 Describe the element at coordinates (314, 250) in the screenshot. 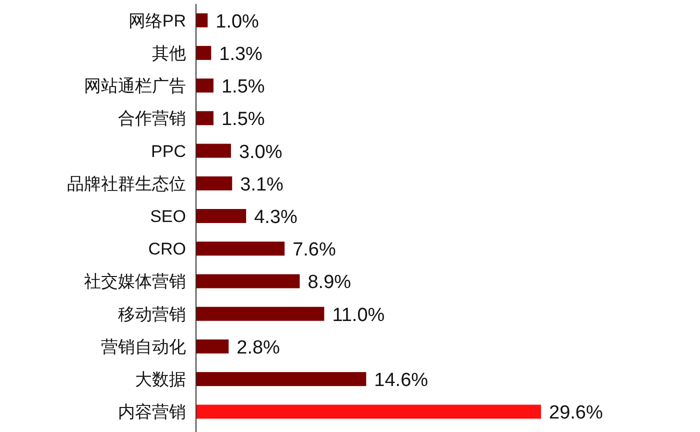

I see `data-label: 7.6%` at that location.